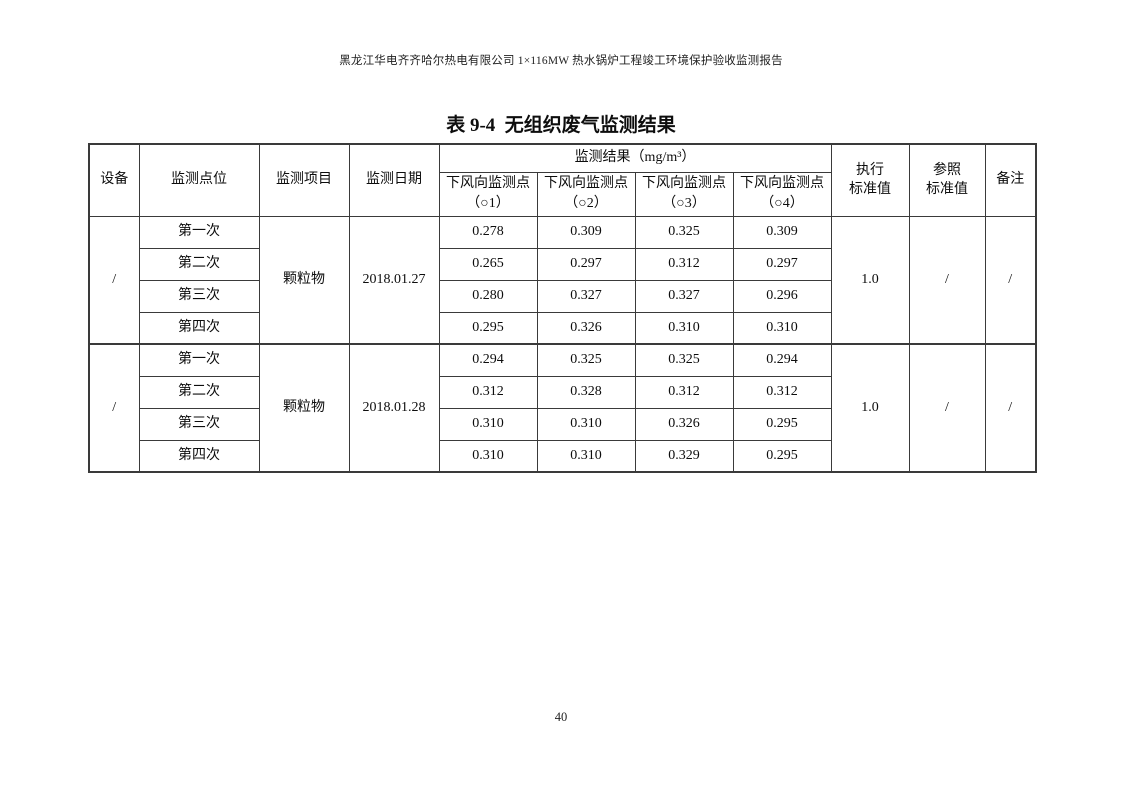  I want to click on downwind-4-line1: 下风向监测点, so click(782, 184).